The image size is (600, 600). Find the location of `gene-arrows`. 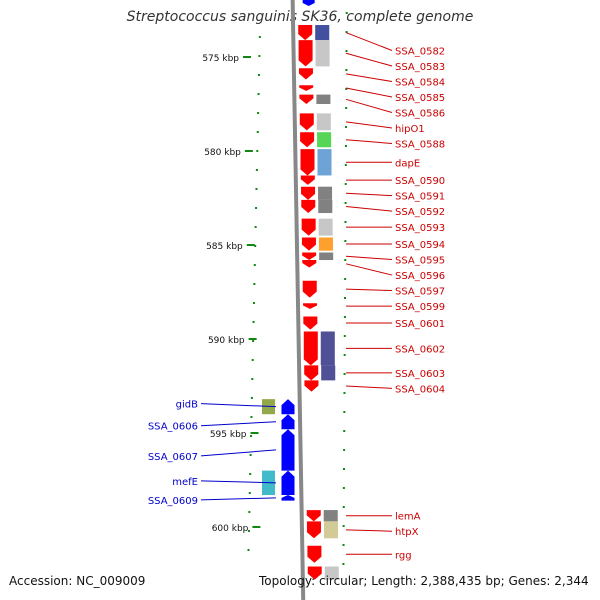

gene-arrows is located at coordinates (301, 290).